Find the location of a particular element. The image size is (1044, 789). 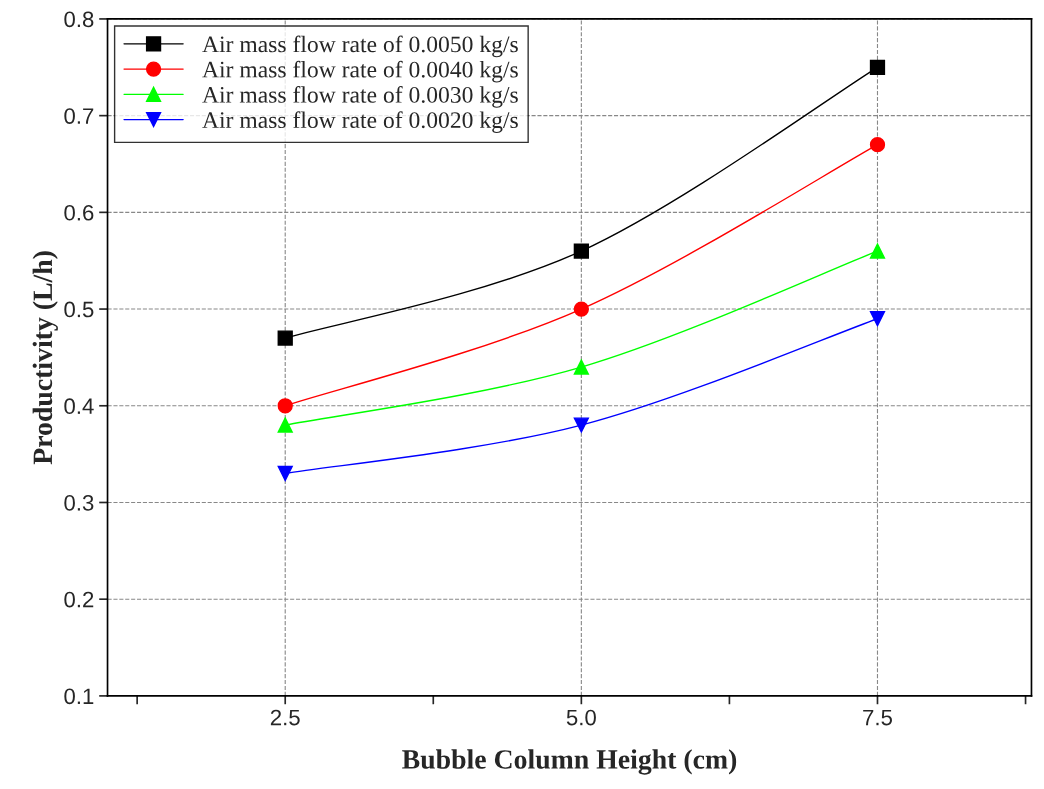

y-tick-label: 0.4 is located at coordinates (79, 406).